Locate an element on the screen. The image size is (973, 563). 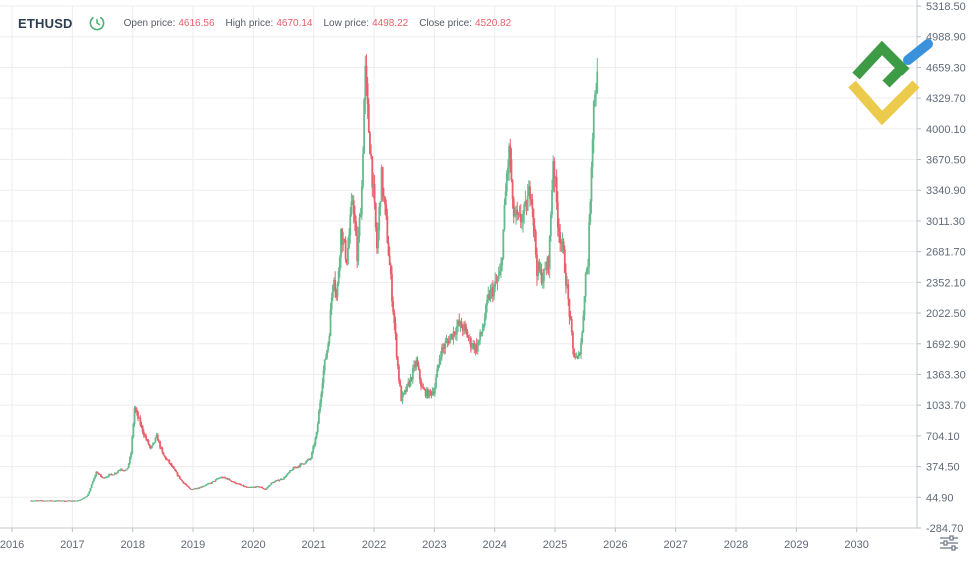
x-tick-label: 2019 is located at coordinates (193, 545).